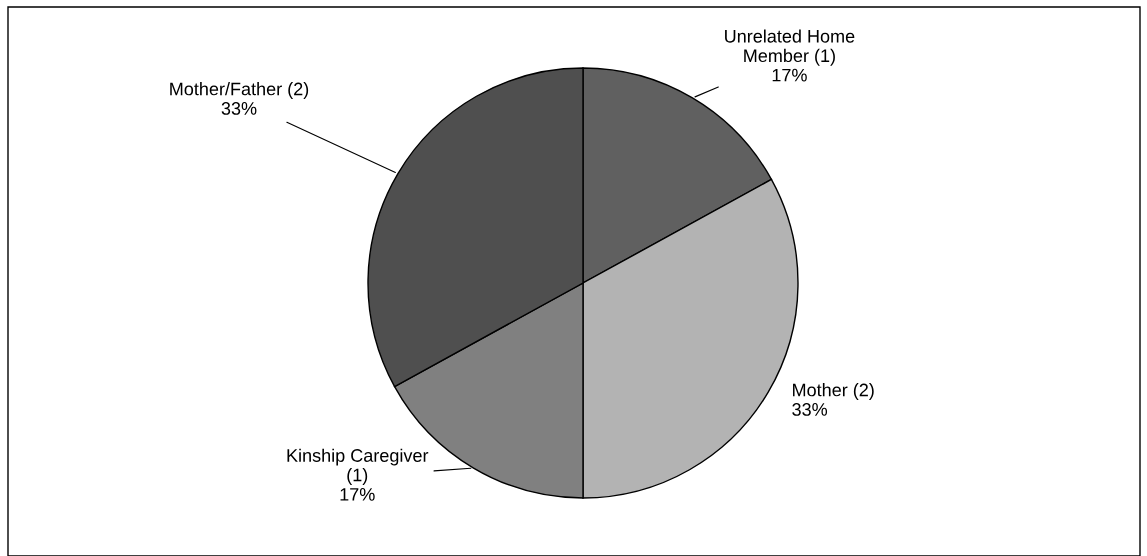 This screenshot has width=1147, height=556. Describe the element at coordinates (358, 466) in the screenshot. I see `slice-label: Kinship Caregiver (1)` at that location.